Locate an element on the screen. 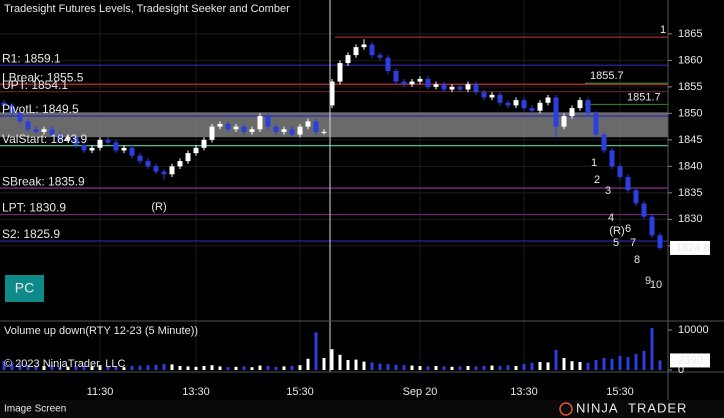 The image size is (724, 418). pc-button-label: PC is located at coordinates (24, 288).